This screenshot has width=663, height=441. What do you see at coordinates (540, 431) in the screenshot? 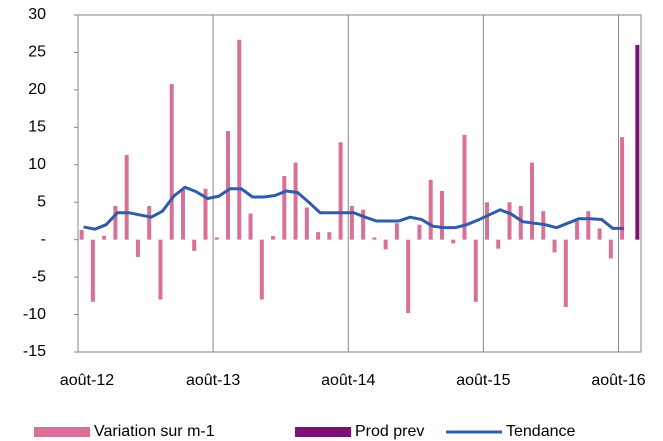
I see `legend-label: Tendance` at bounding box center [540, 431].